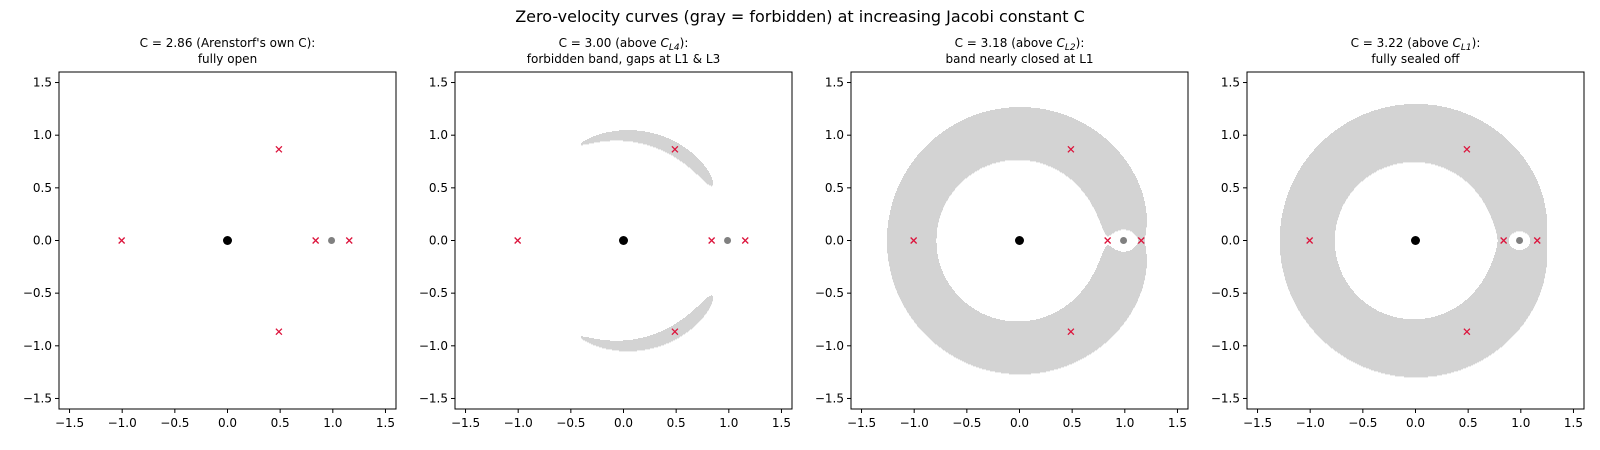 The width and height of the screenshot is (1600, 450). What do you see at coordinates (1070, 48) in the screenshot?
I see `panel-title-subscript: L2` at bounding box center [1070, 48].